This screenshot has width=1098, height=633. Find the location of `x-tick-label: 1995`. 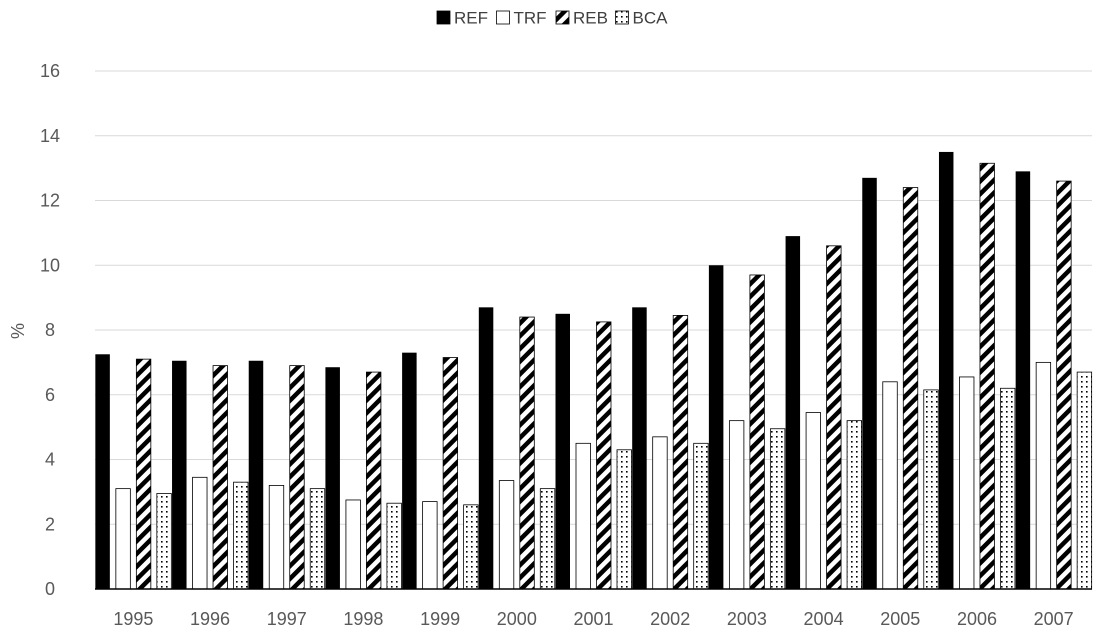

x-tick-label: 1995 is located at coordinates (133, 619).